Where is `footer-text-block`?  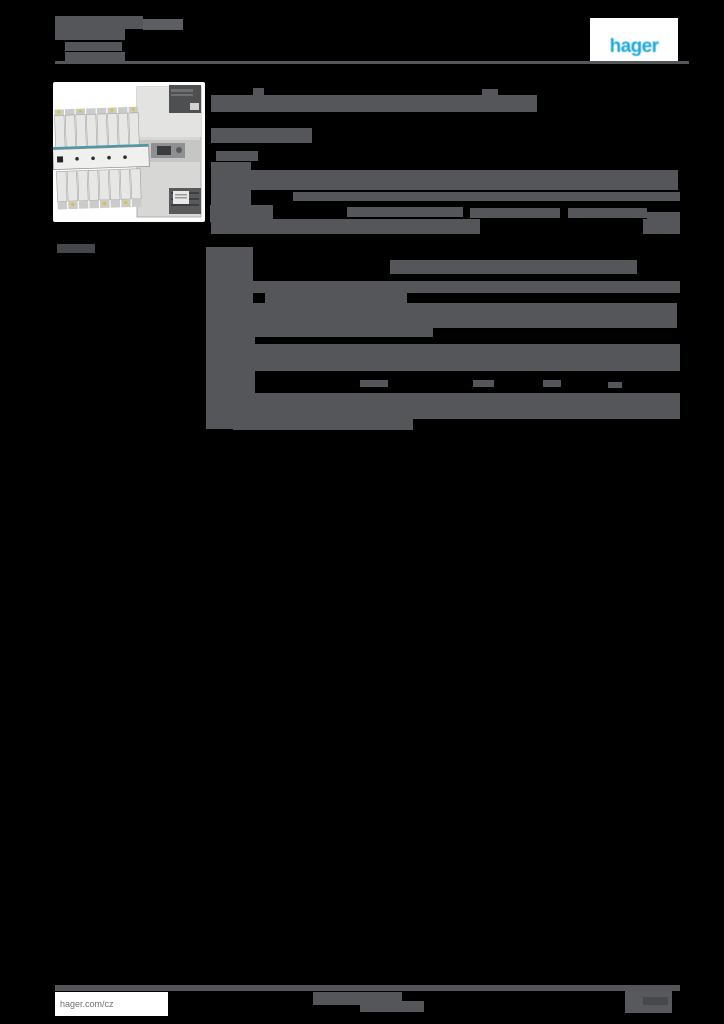
footer-text-block is located at coordinates (392, 1006).